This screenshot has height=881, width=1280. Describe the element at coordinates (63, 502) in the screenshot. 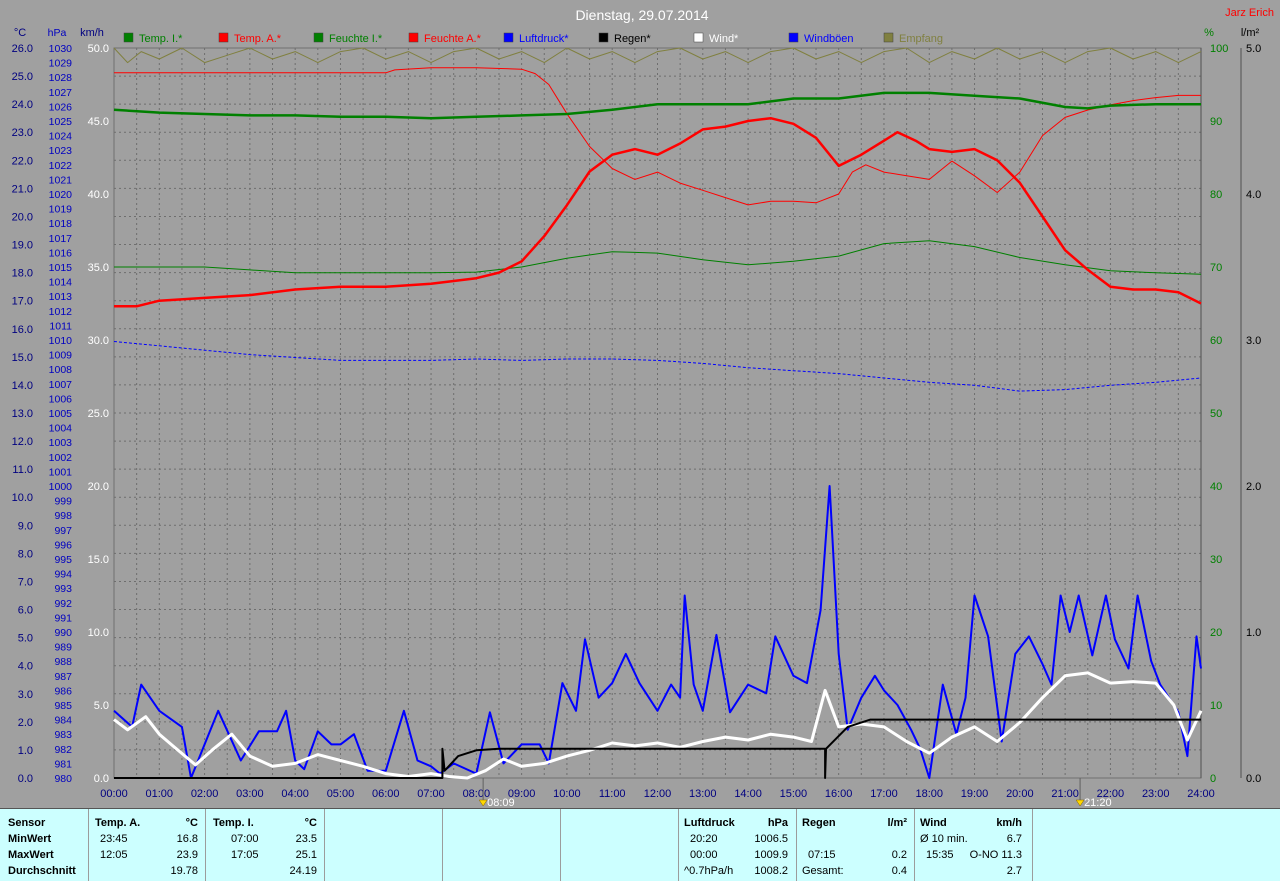

I see `pressure-tick-label: 999` at that location.